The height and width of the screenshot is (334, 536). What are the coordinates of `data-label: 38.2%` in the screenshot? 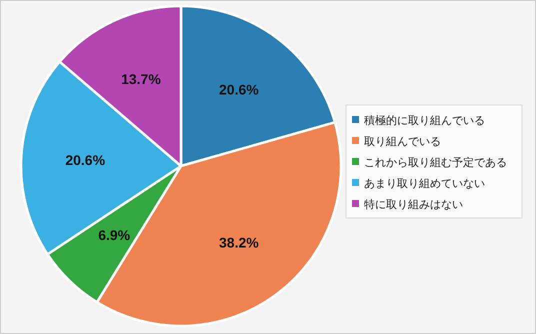 It's located at (239, 242).